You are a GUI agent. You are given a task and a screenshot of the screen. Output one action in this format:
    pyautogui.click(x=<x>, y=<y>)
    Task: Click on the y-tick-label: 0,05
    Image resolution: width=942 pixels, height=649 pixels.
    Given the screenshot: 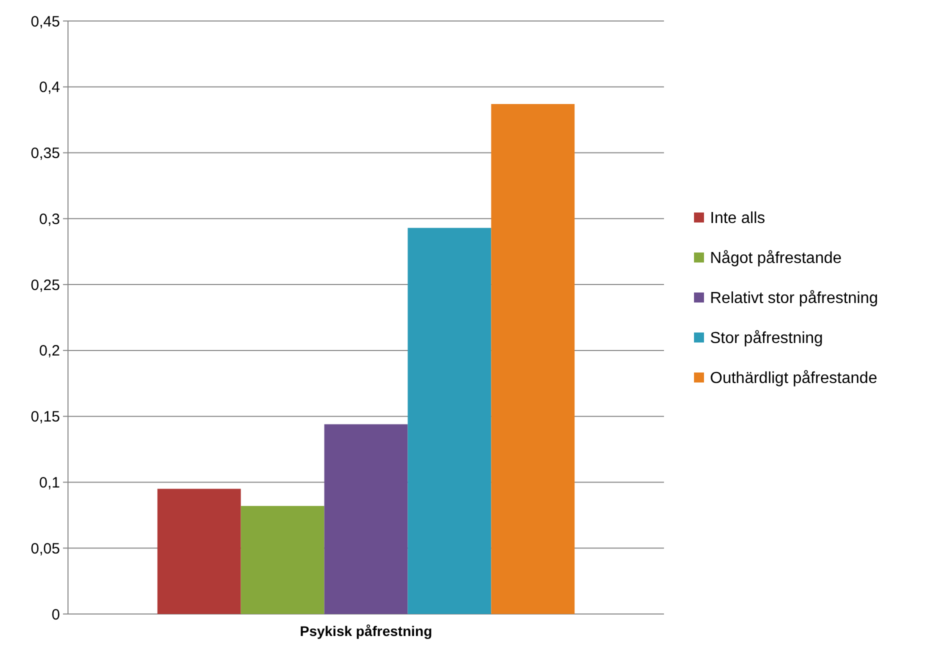 What is the action you would take?
    pyautogui.click(x=45, y=549)
    